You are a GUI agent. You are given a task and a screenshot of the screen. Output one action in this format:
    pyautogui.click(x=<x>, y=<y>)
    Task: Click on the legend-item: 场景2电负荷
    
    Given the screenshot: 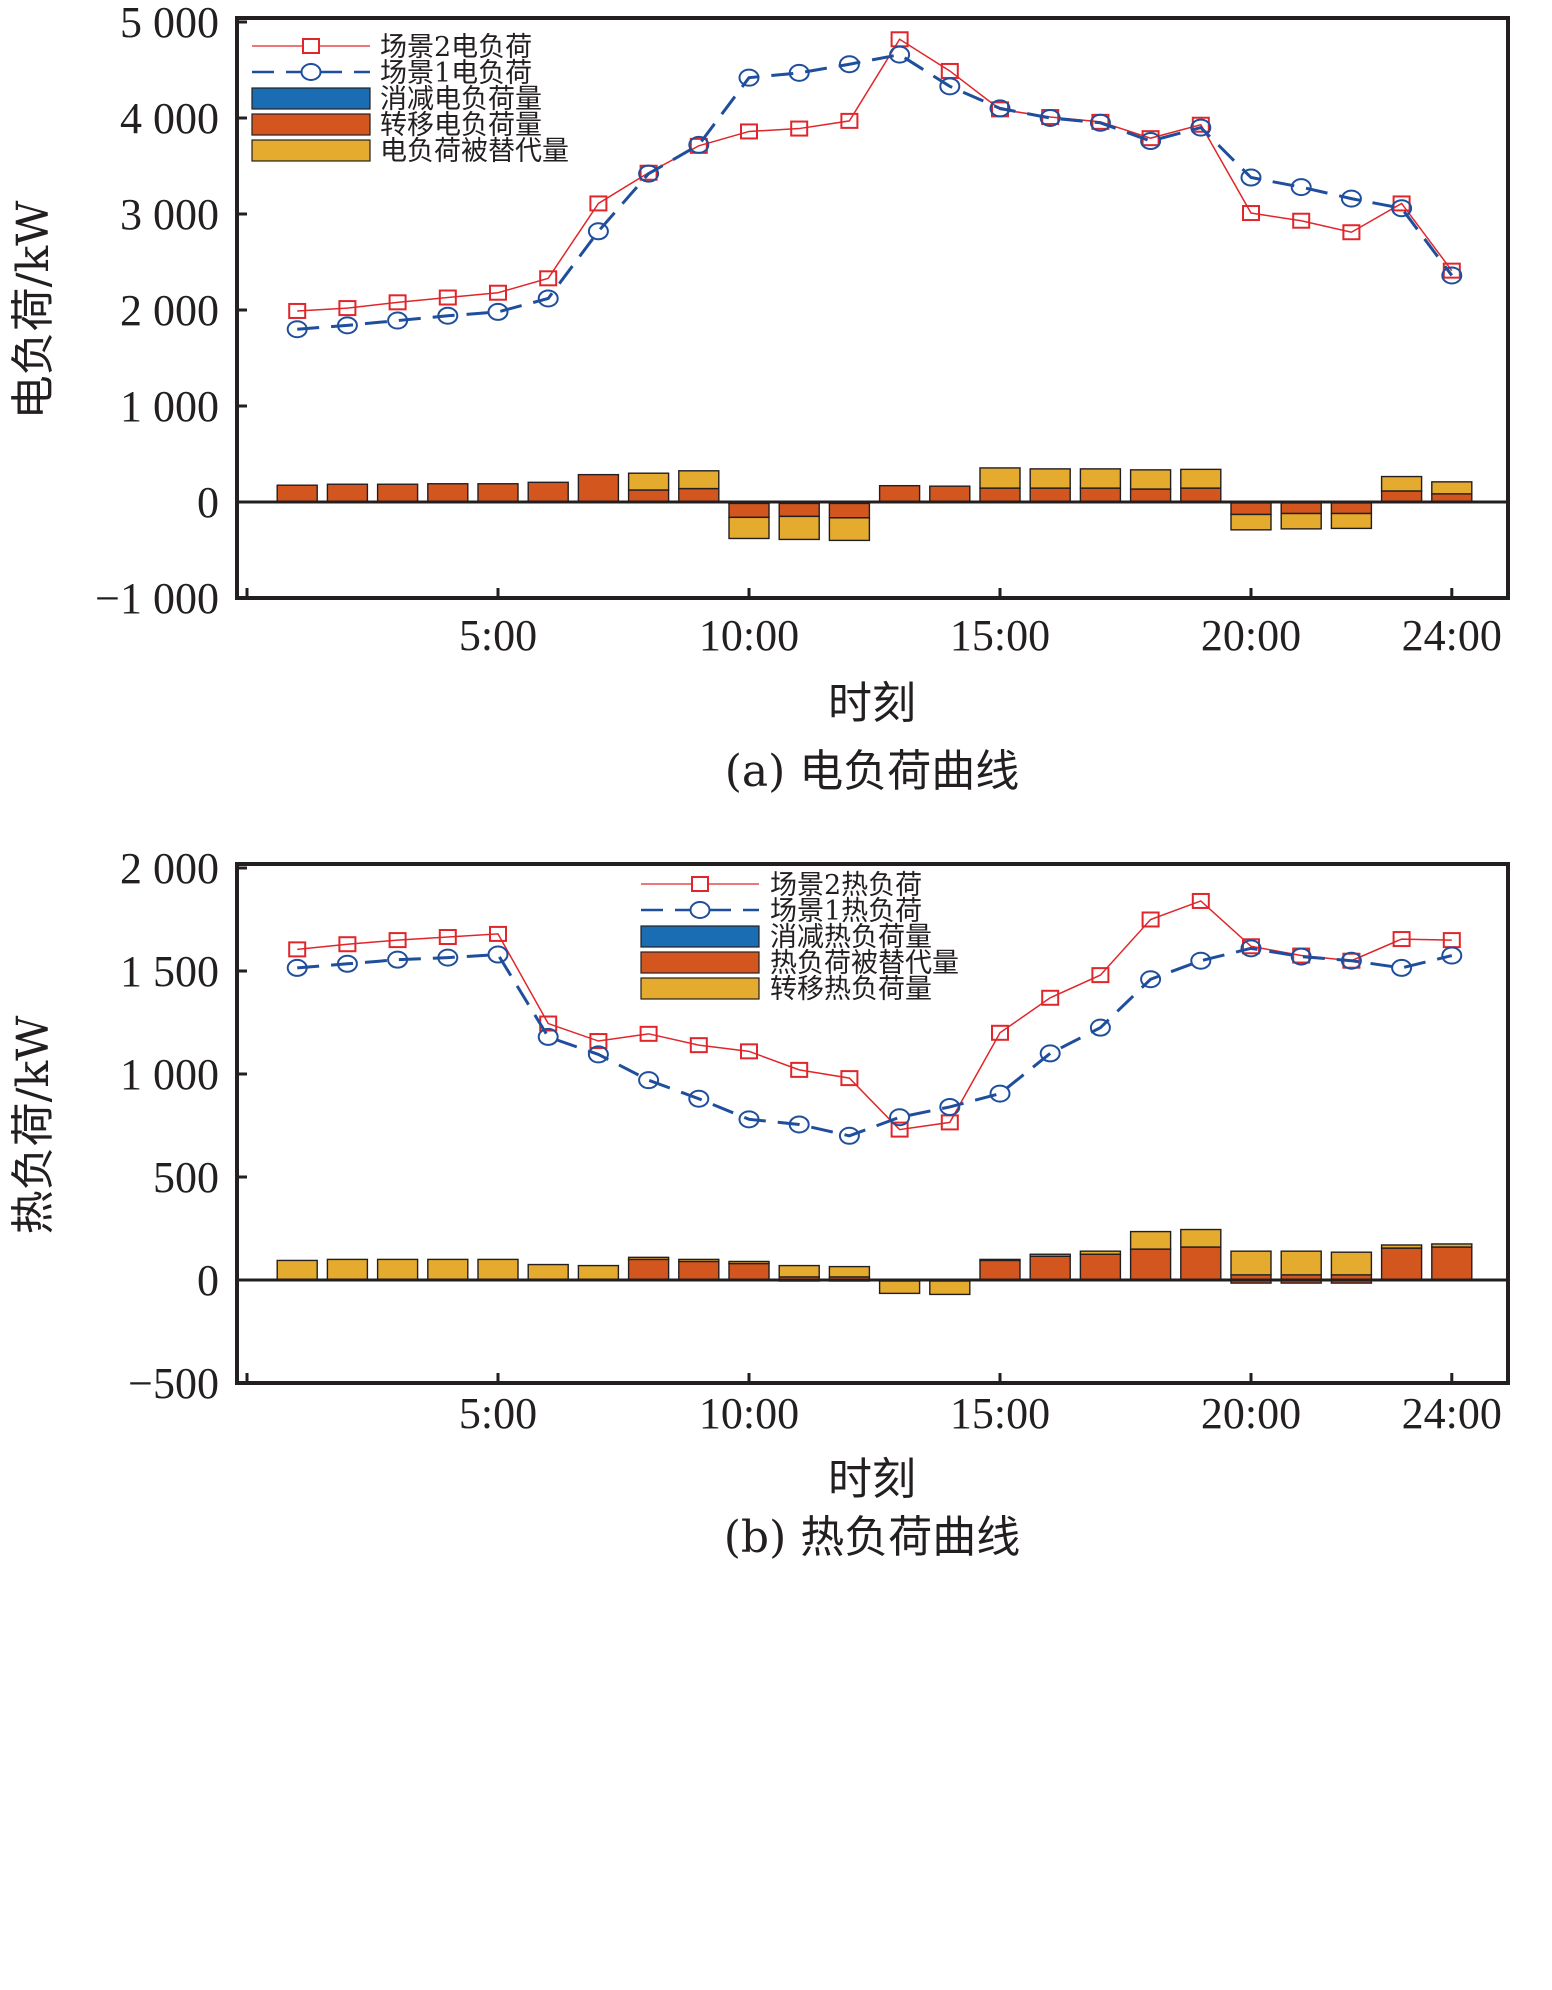 What is the action you would take?
    pyautogui.click(x=392, y=47)
    